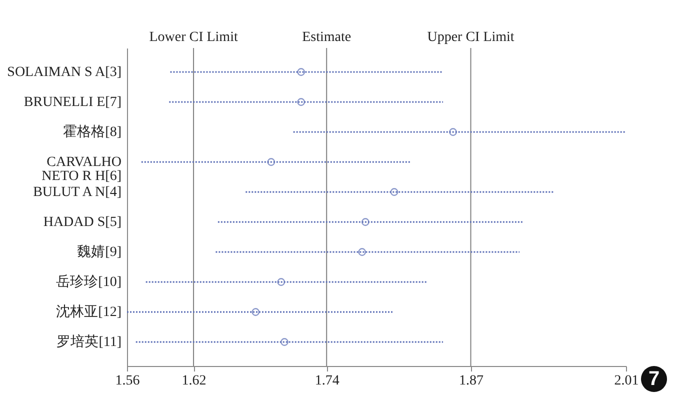 The image size is (683, 401). What do you see at coordinates (327, 381) in the screenshot?
I see `x-tick-label: 1.74` at bounding box center [327, 381].